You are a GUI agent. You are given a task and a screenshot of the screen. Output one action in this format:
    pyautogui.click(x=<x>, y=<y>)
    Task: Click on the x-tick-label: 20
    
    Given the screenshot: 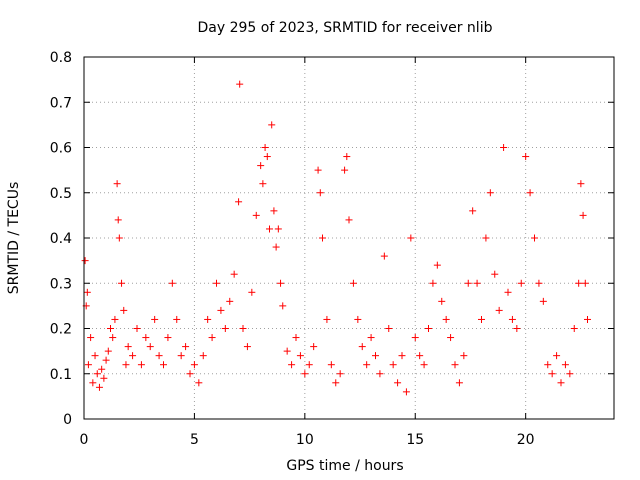 What is the action you would take?
    pyautogui.click(x=526, y=440)
    